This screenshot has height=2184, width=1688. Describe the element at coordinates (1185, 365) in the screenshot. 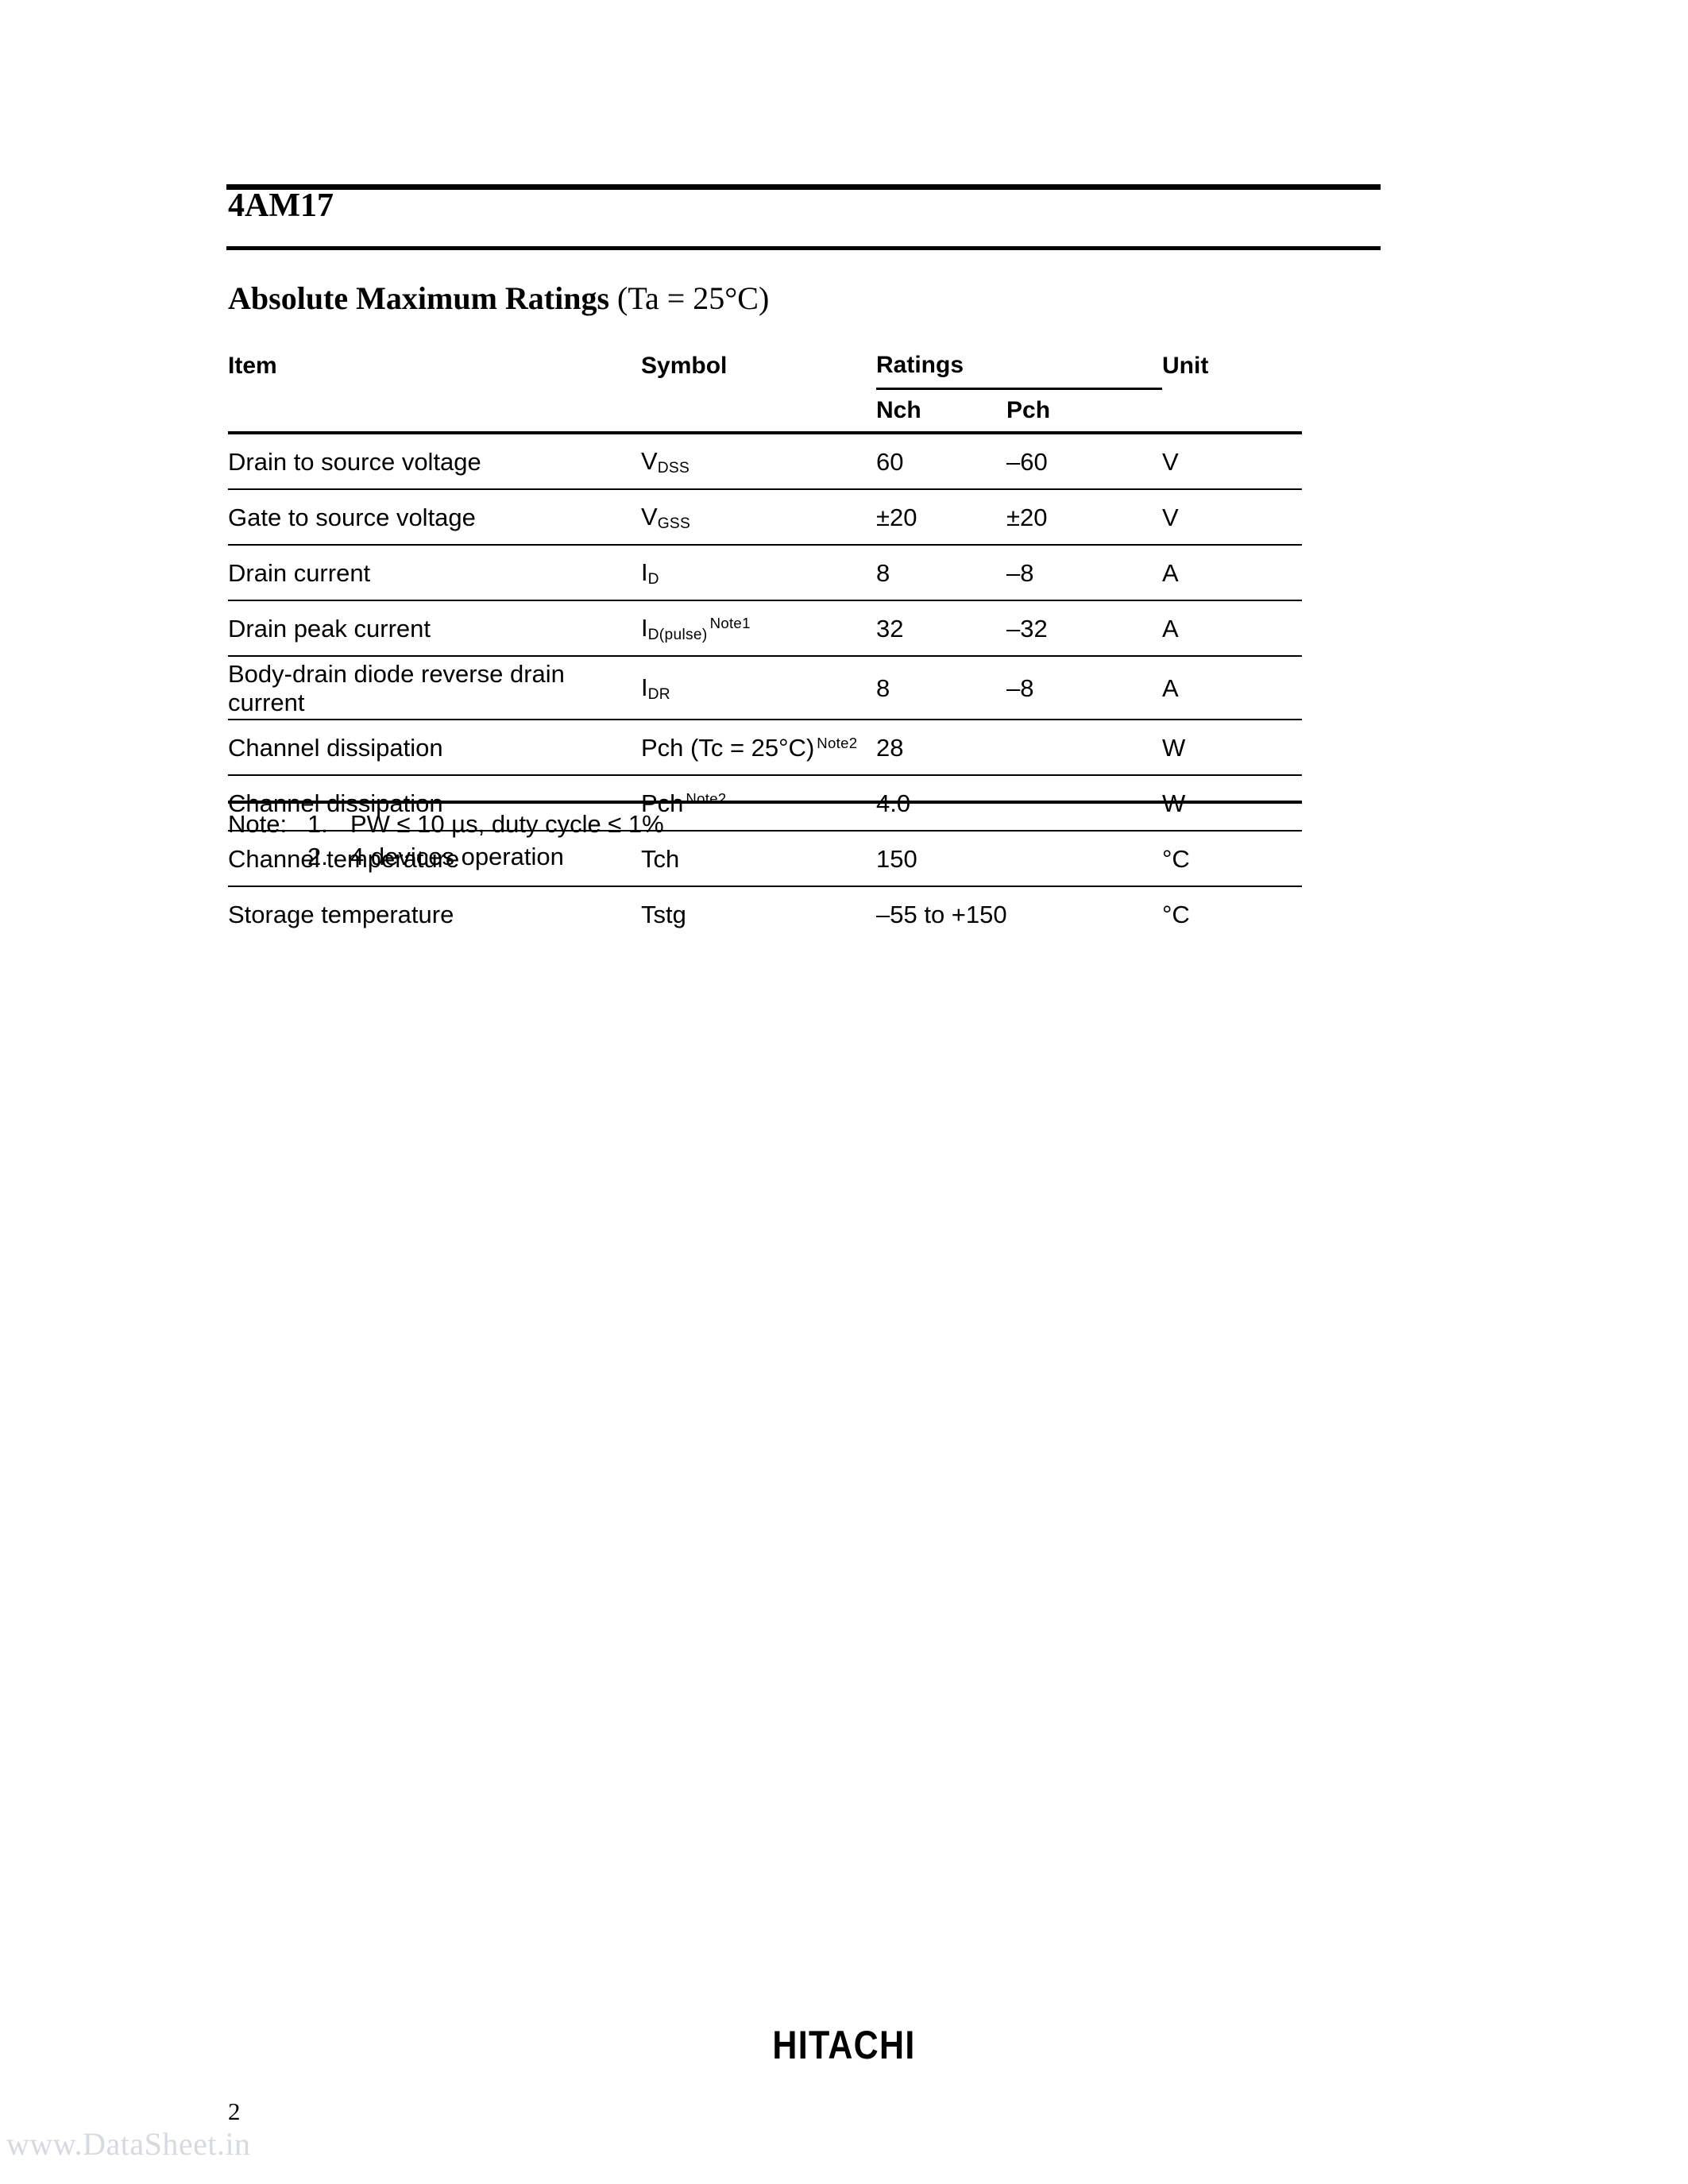

I see `column-header-unit: Unit` at that location.